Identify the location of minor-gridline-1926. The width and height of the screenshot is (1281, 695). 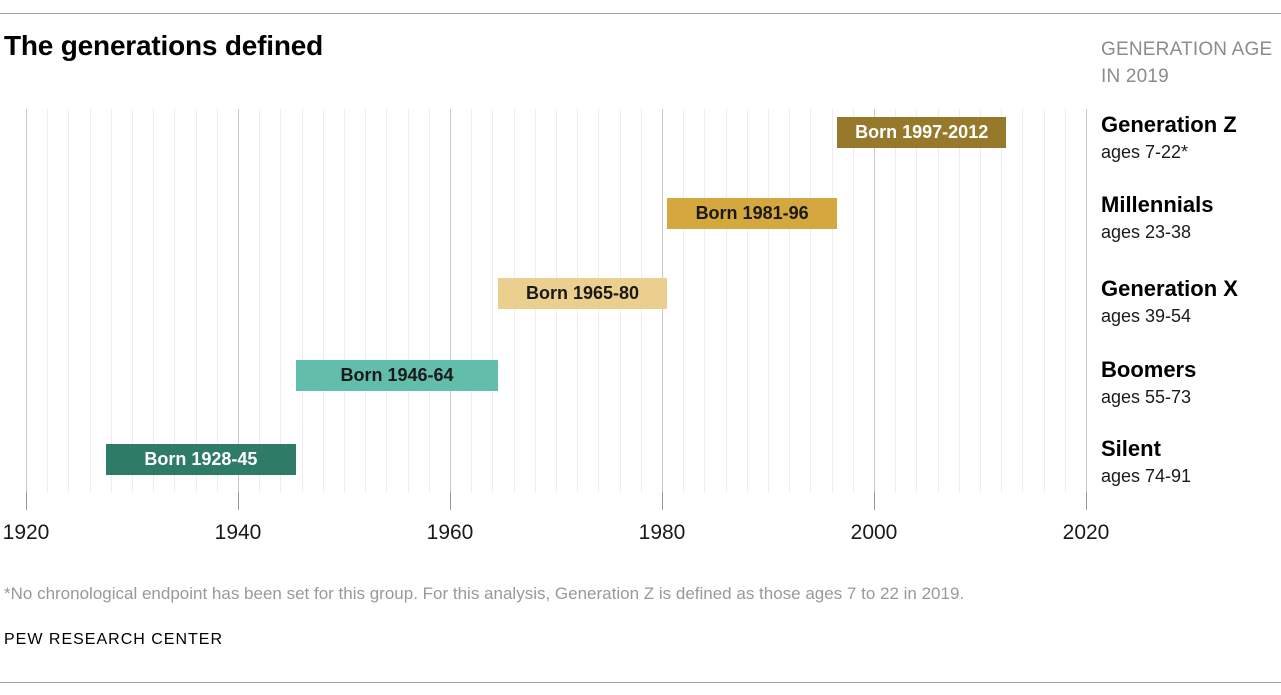
(90, 300).